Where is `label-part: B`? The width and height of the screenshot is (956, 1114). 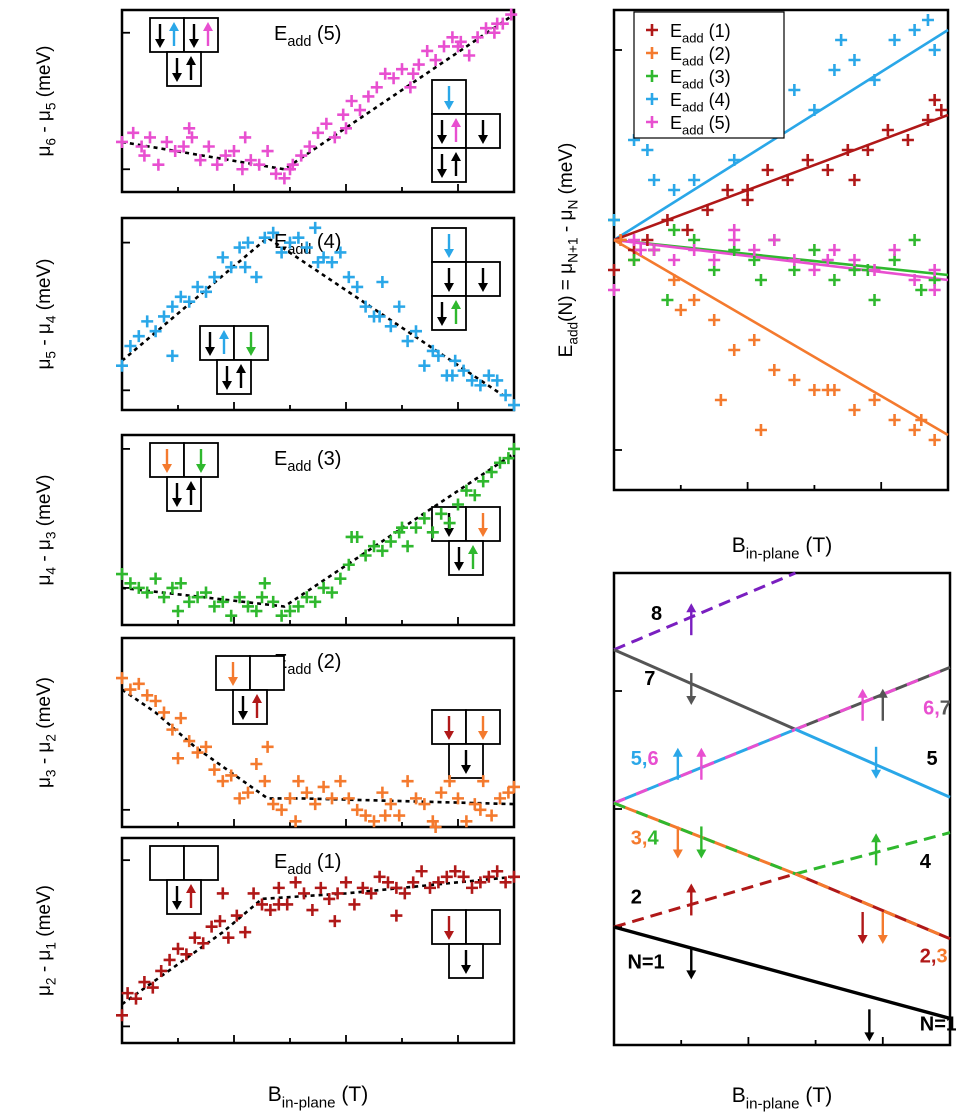 label-part: B is located at coordinates (739, 1095).